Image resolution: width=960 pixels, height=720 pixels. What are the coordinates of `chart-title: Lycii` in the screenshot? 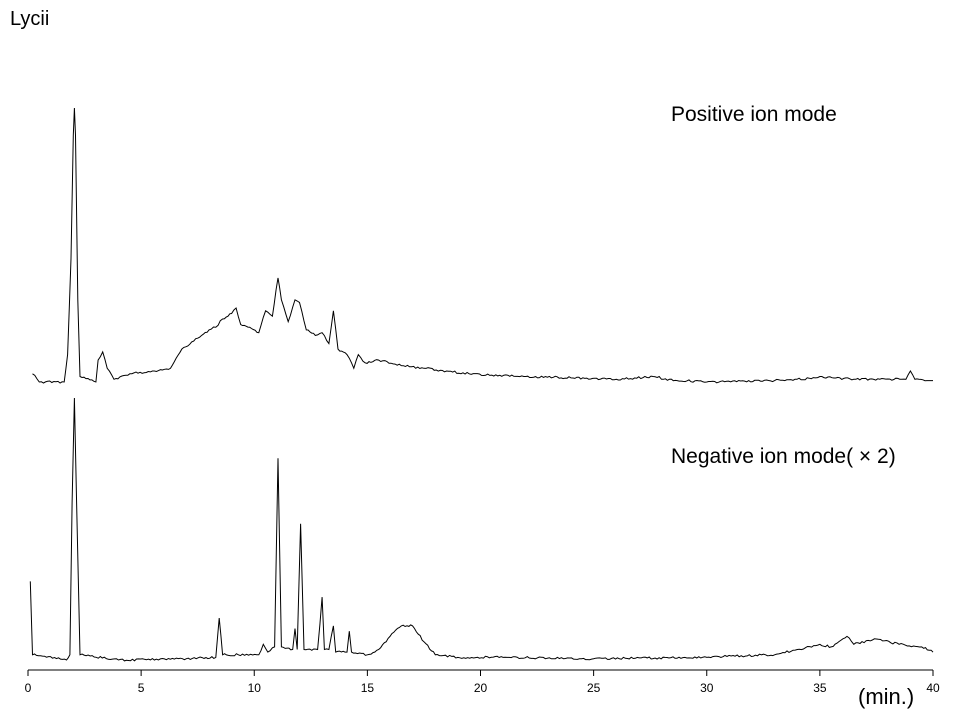 It's located at (30, 19).